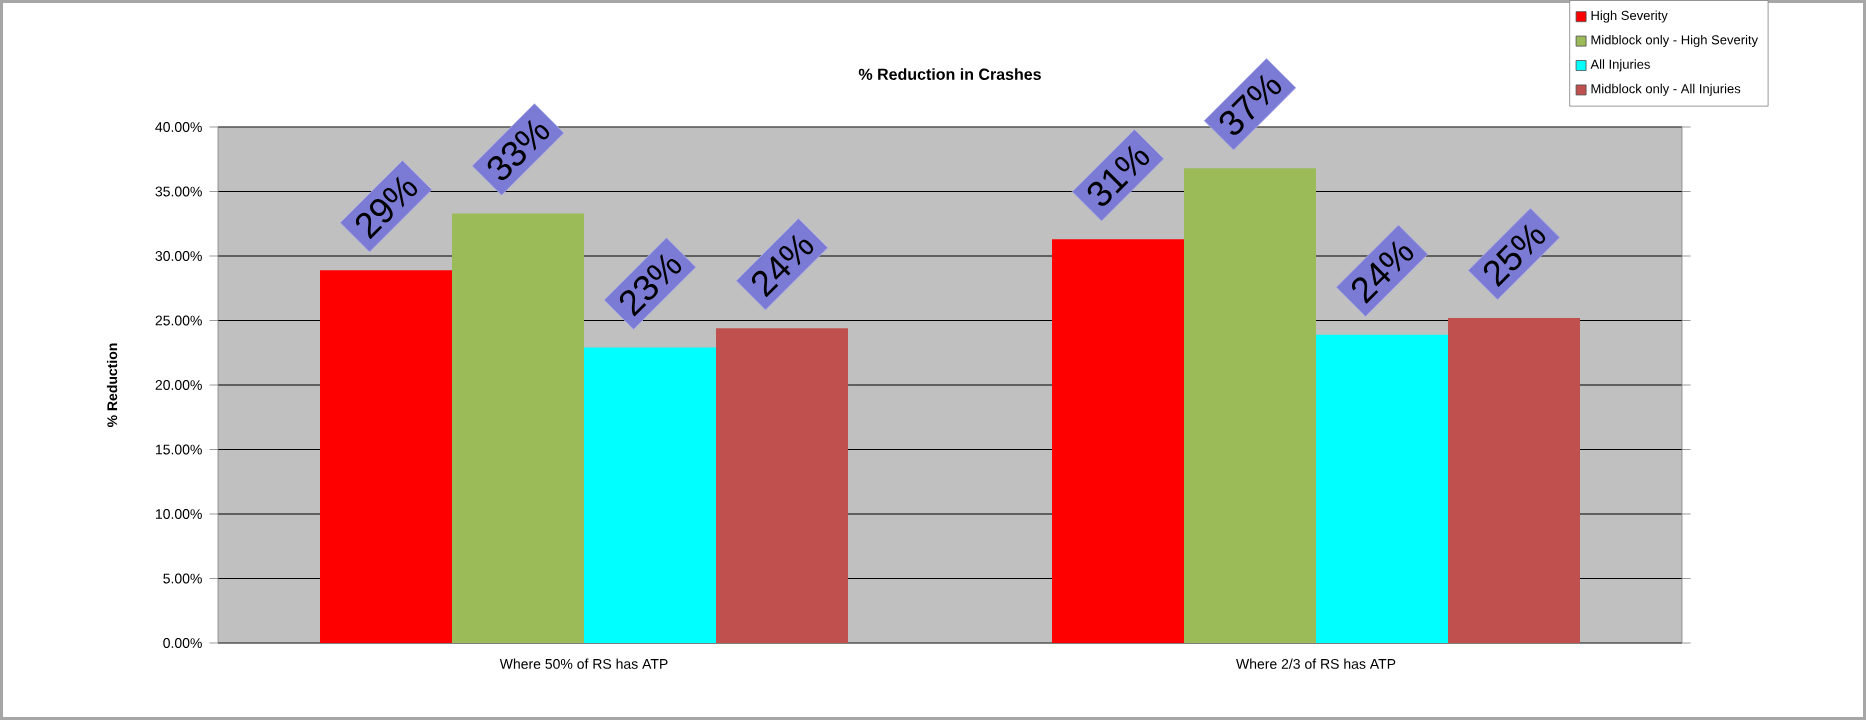 The height and width of the screenshot is (720, 1866). I want to click on legend-label: All Injuries, so click(1620, 65).